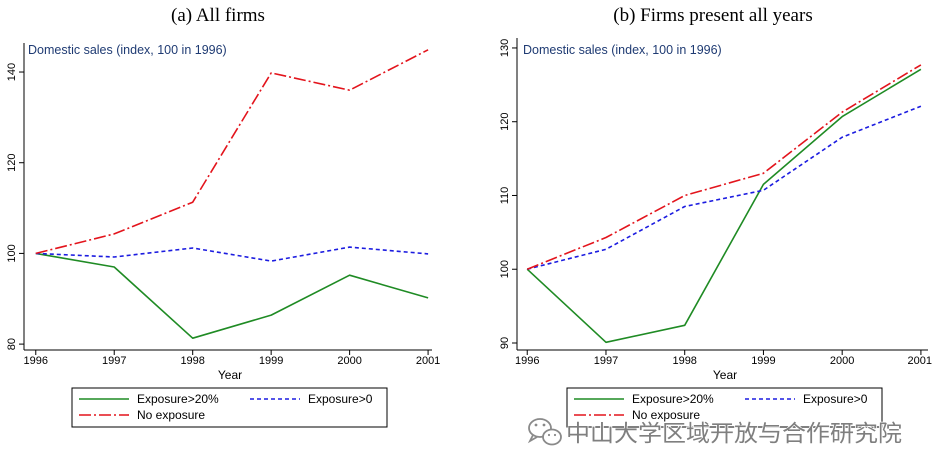 The height and width of the screenshot is (473, 934). Describe the element at coordinates (505, 343) in the screenshot. I see `y-tick-label: 90` at that location.